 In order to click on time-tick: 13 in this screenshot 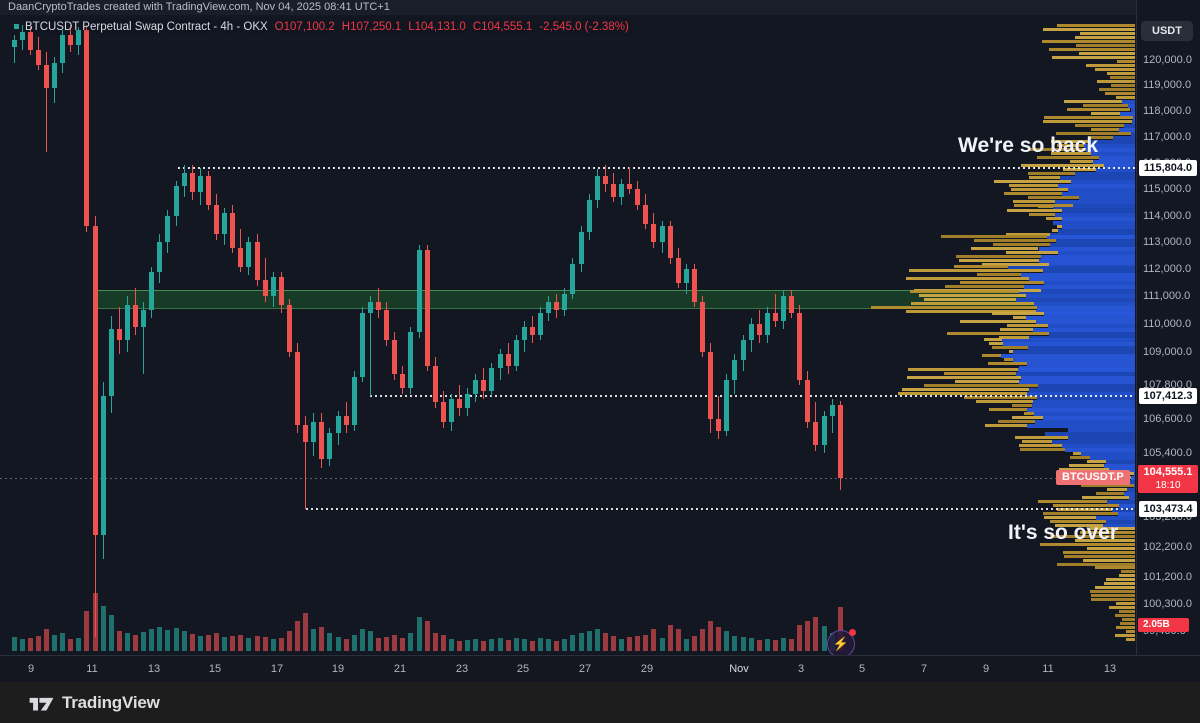, I will do `click(1110, 669)`.